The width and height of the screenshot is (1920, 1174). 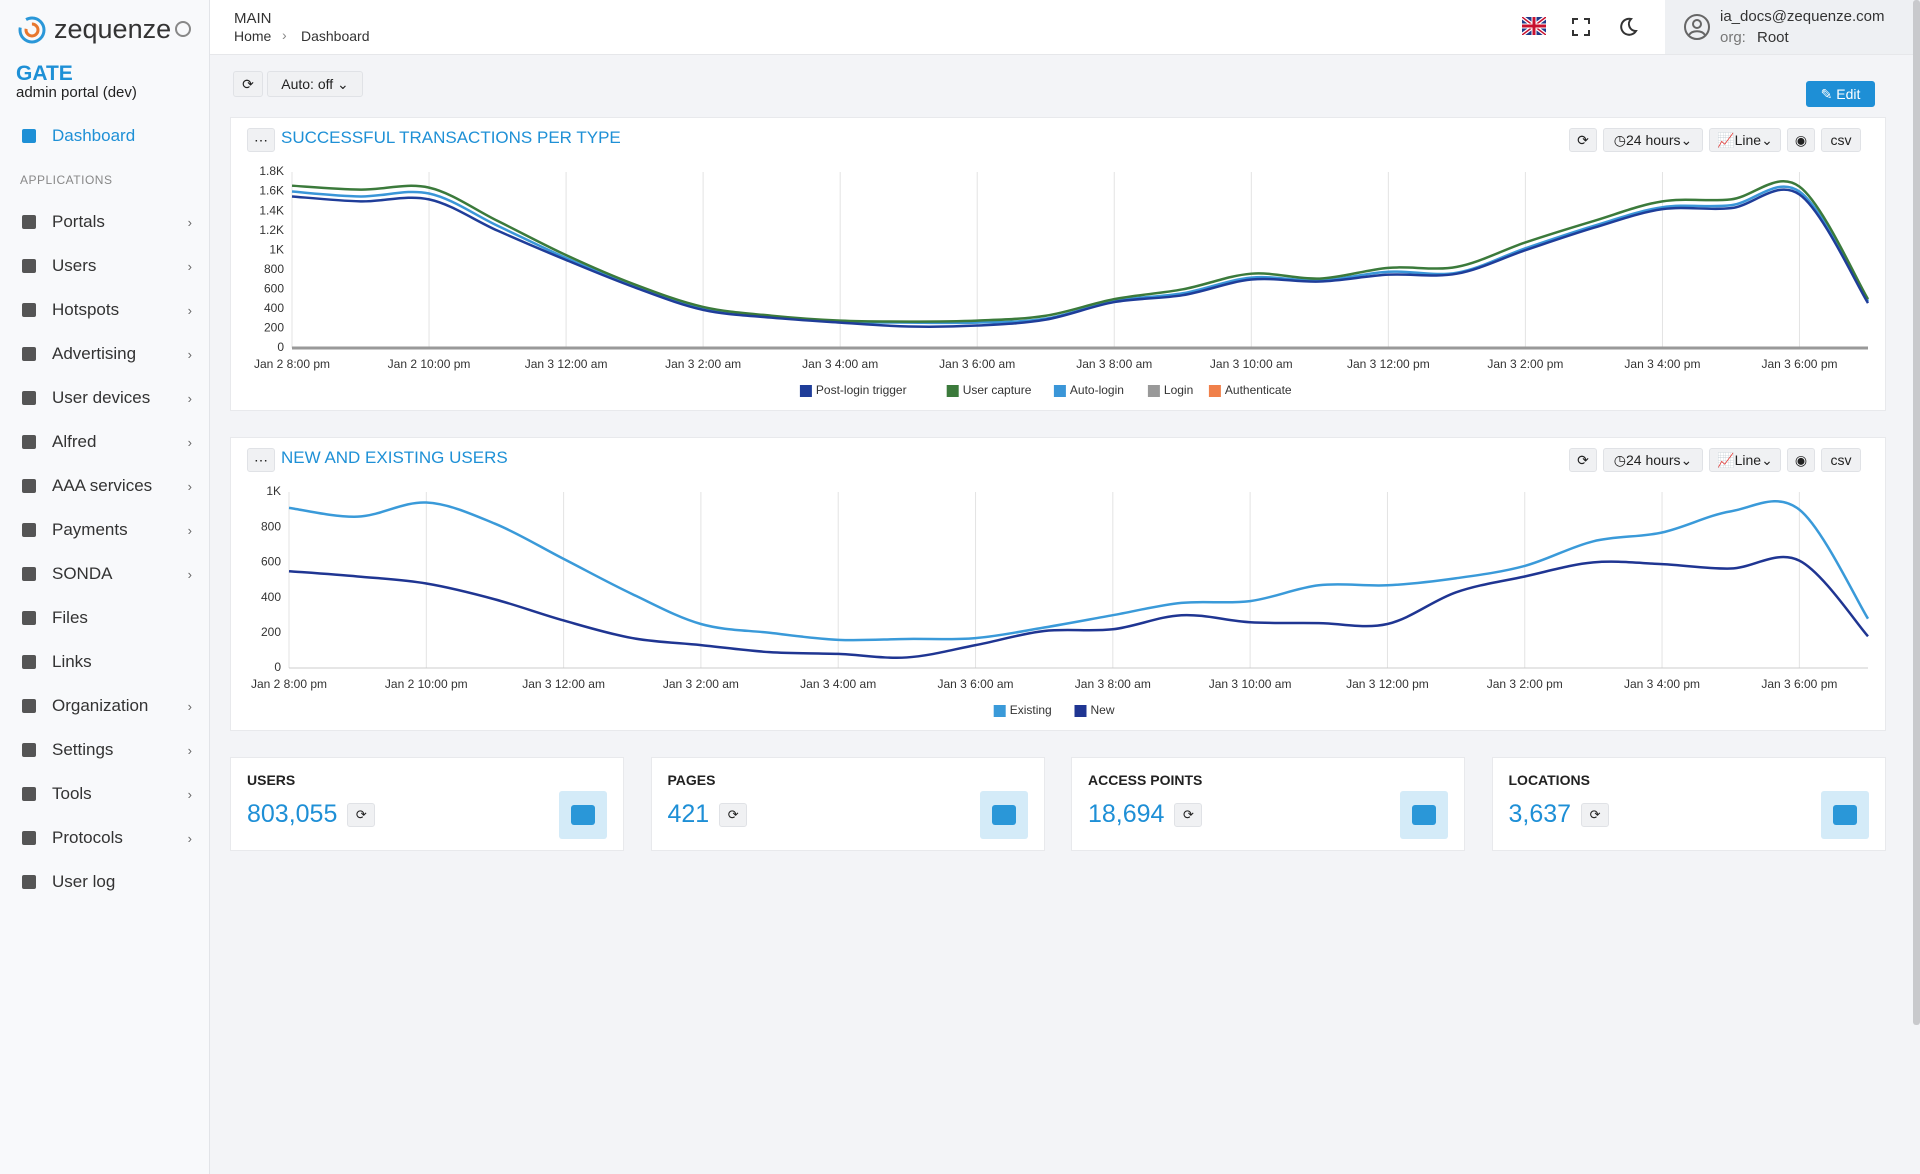 I want to click on org-label: org:, so click(x=1733, y=37).